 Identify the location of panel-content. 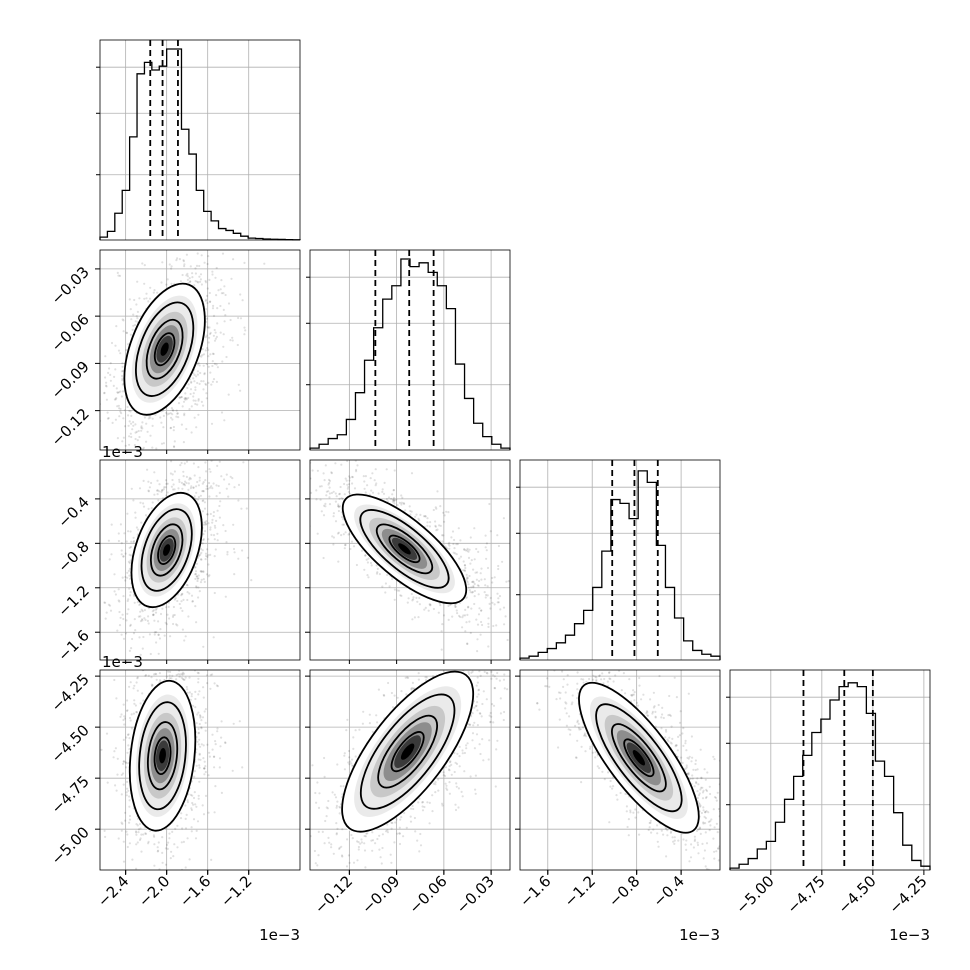
(178, 558).